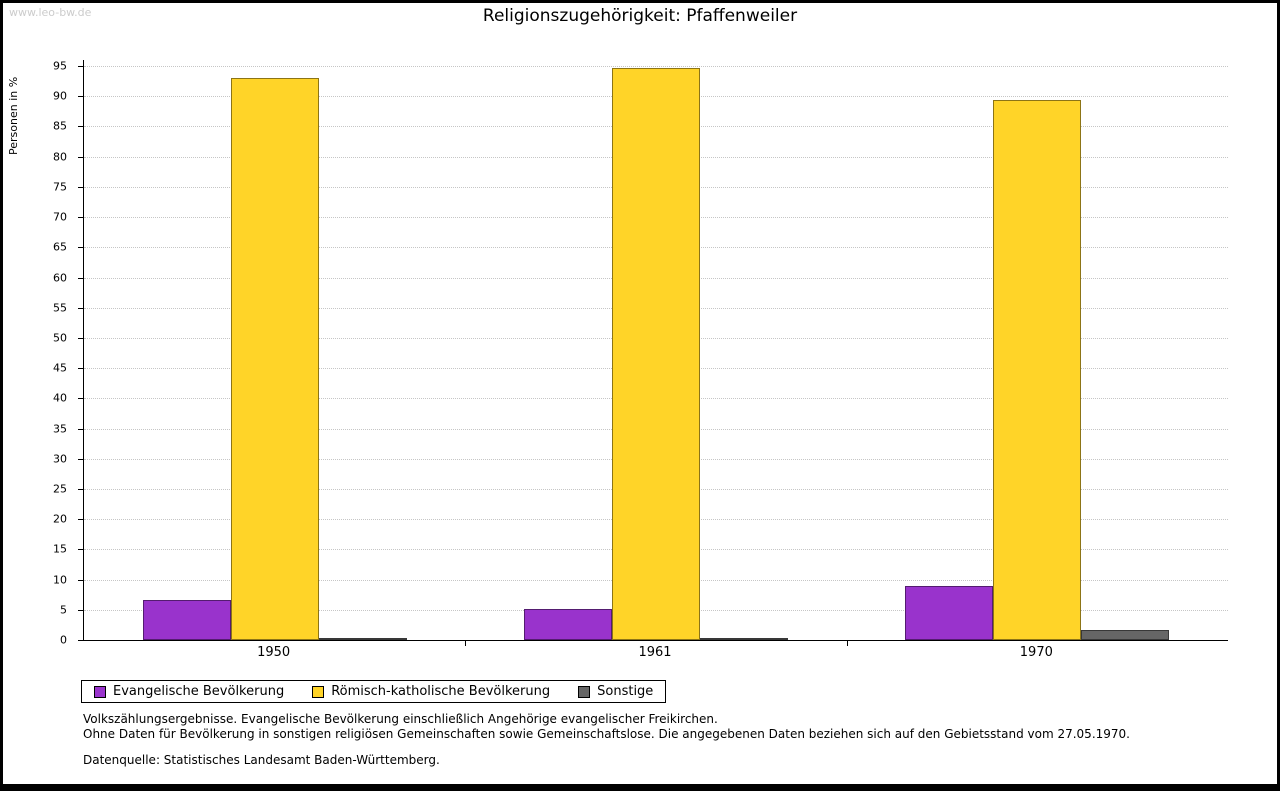 This screenshot has width=1280, height=791. What do you see at coordinates (568, 624) in the screenshot?
I see `bar-evangelische-bevoelkerung-1961` at bounding box center [568, 624].